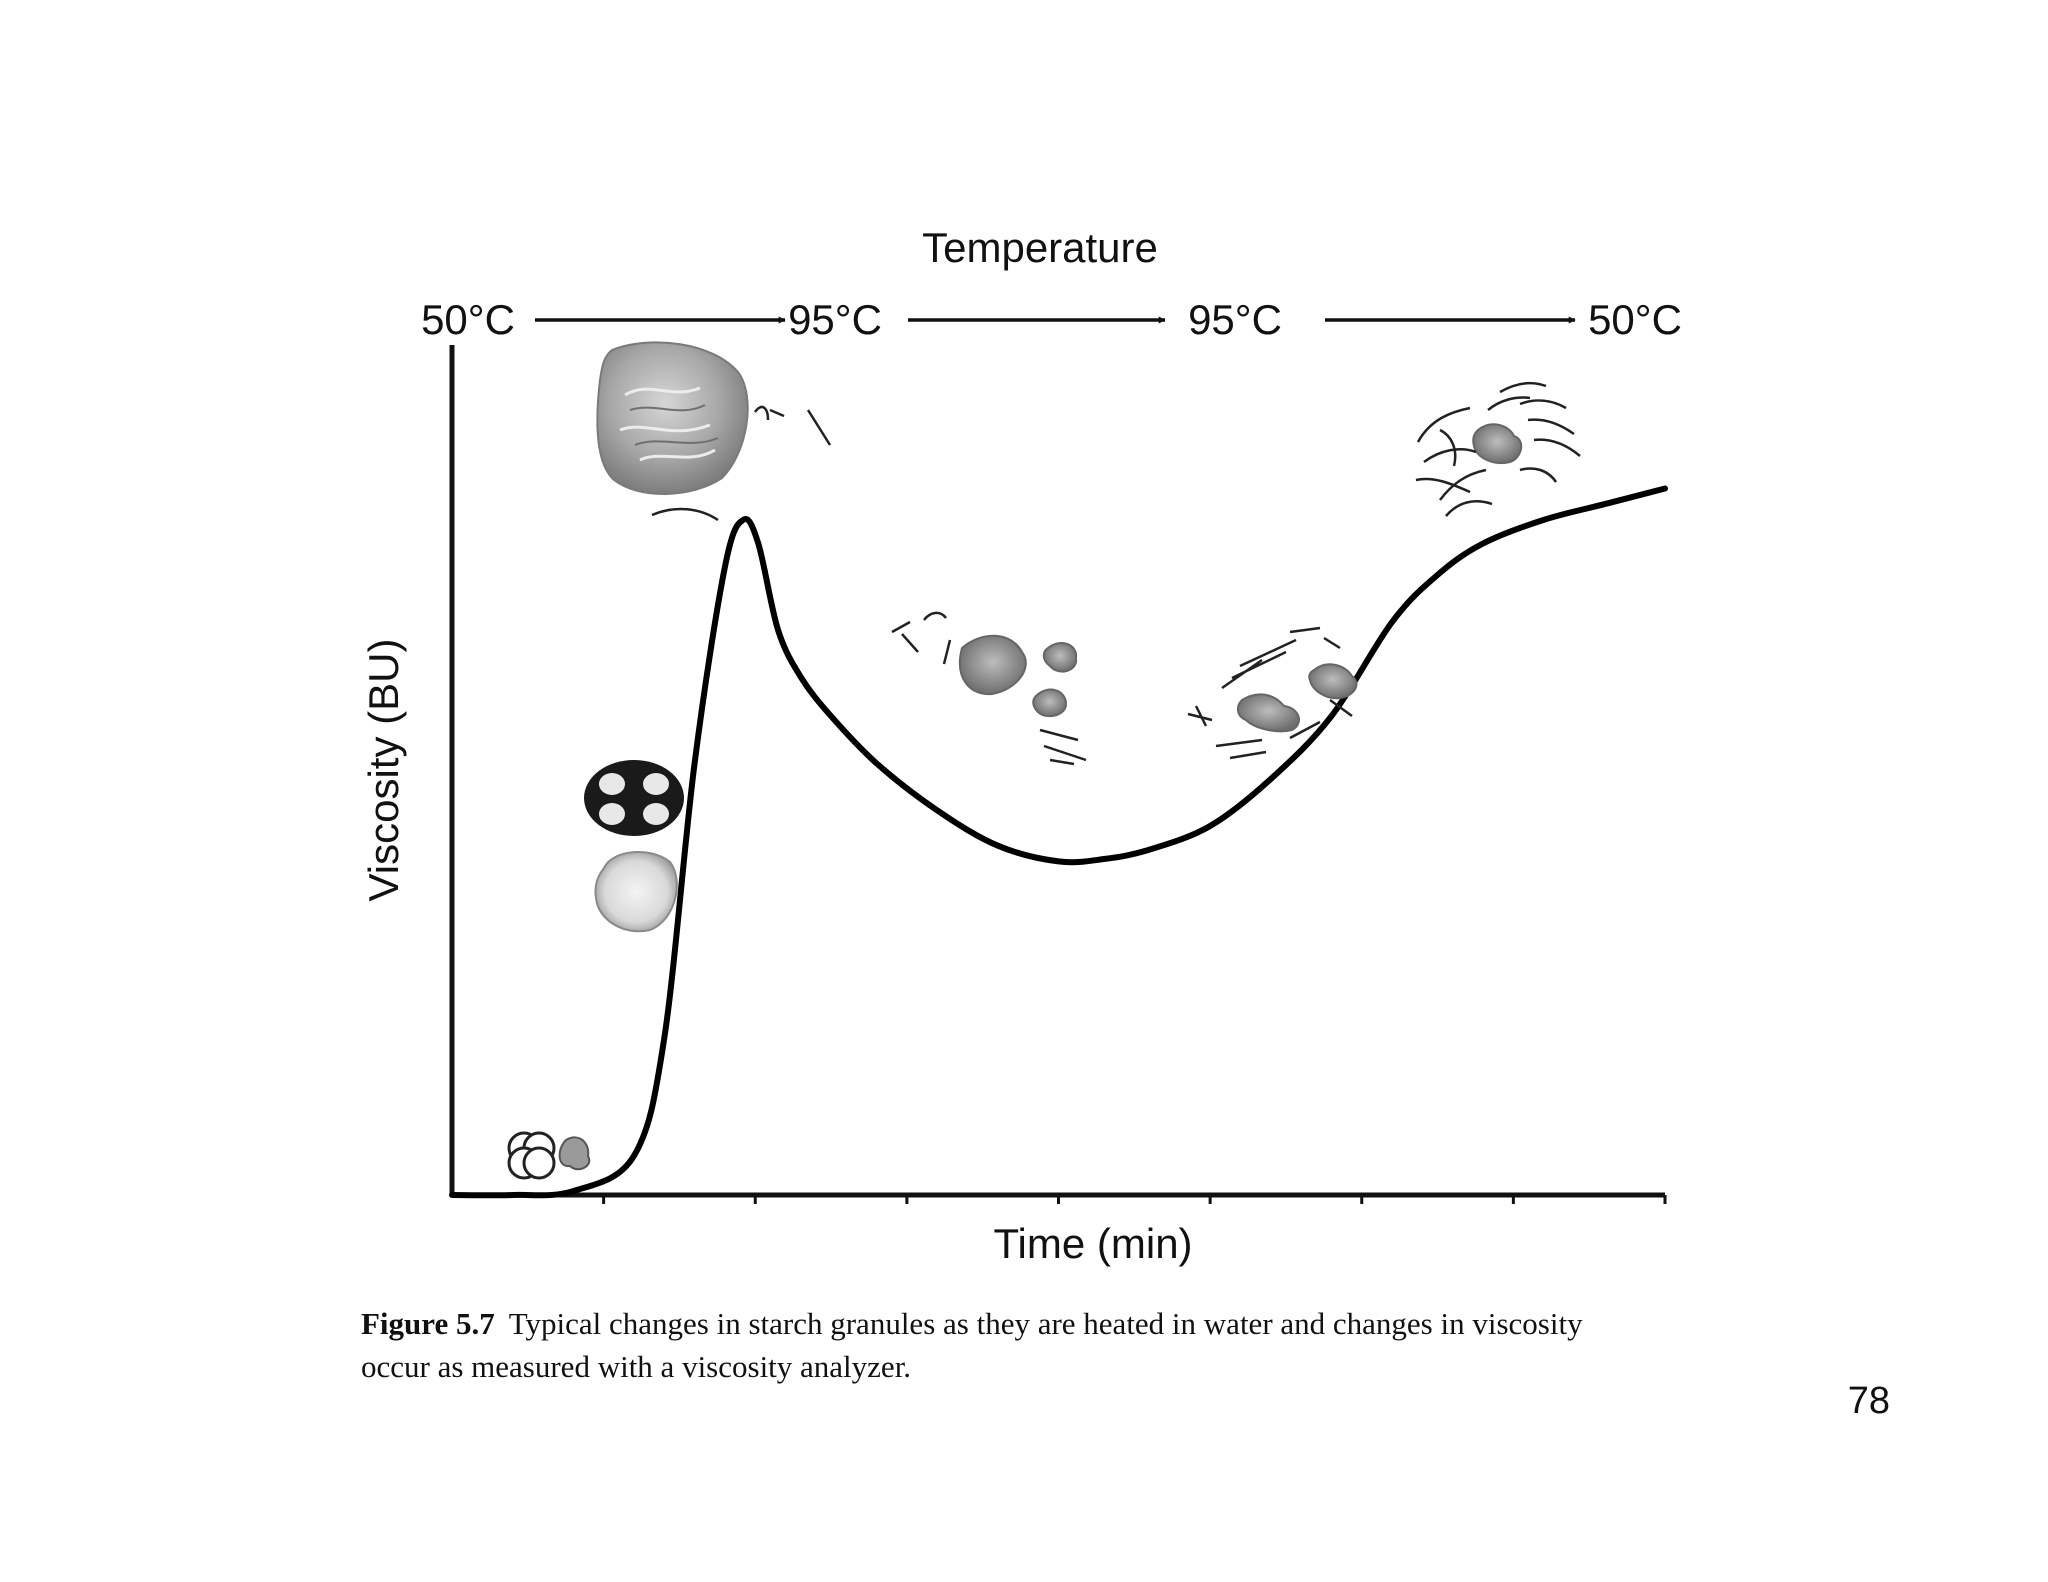 The width and height of the screenshot is (2048, 1582). What do you see at coordinates (549, 1155) in the screenshot?
I see `native-granule-icon` at bounding box center [549, 1155].